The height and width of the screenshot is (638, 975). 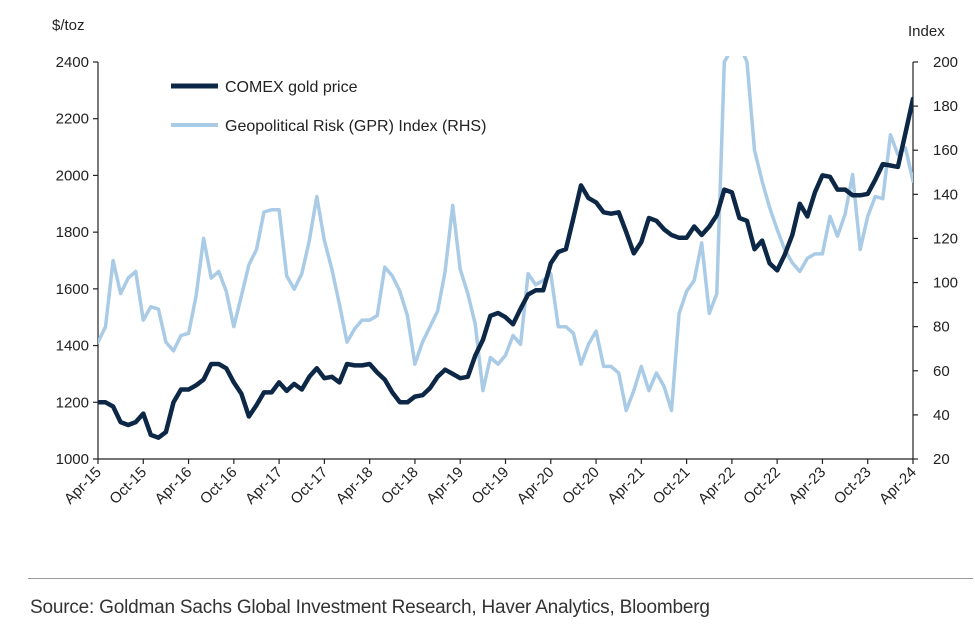 What do you see at coordinates (853, 486) in the screenshot?
I see `x-axis-tick-label: Oct-23` at bounding box center [853, 486].